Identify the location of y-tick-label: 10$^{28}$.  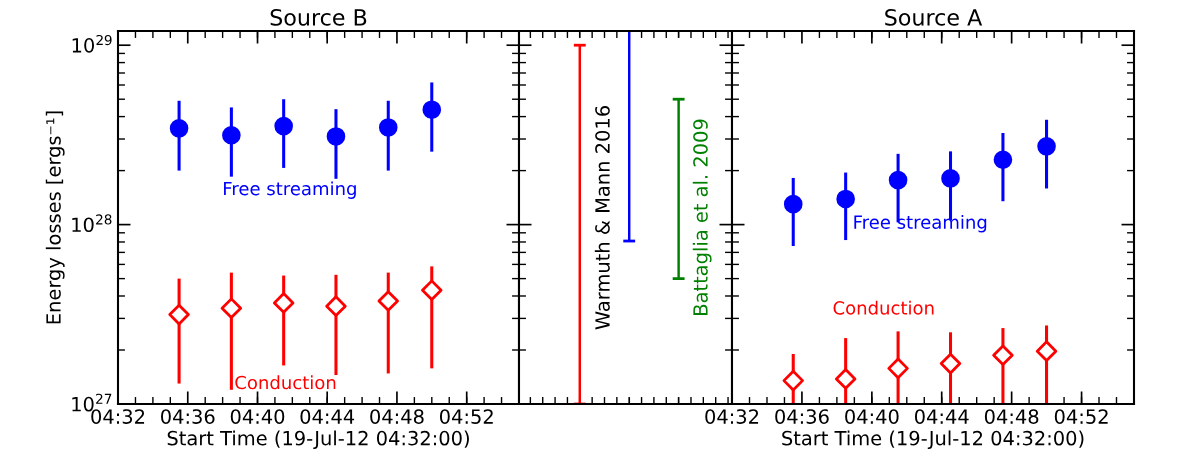
(92, 223).